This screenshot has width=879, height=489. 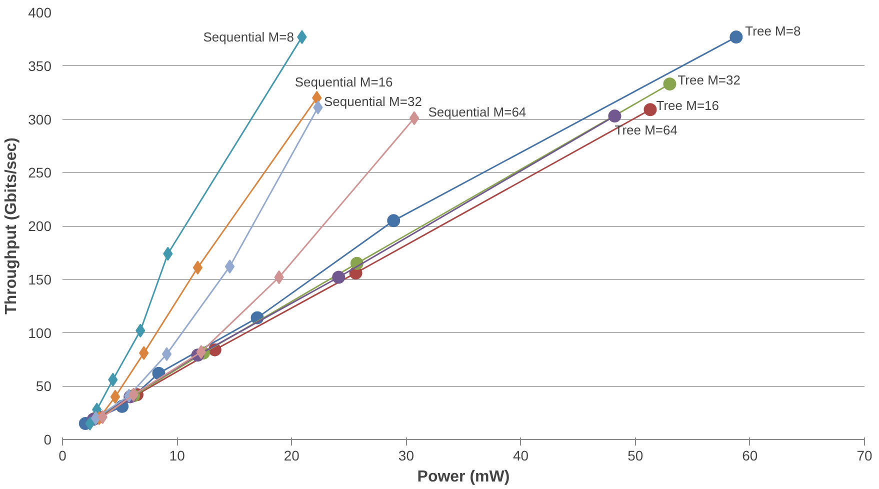 I want to click on series-label: Tree M=8, so click(x=773, y=31).